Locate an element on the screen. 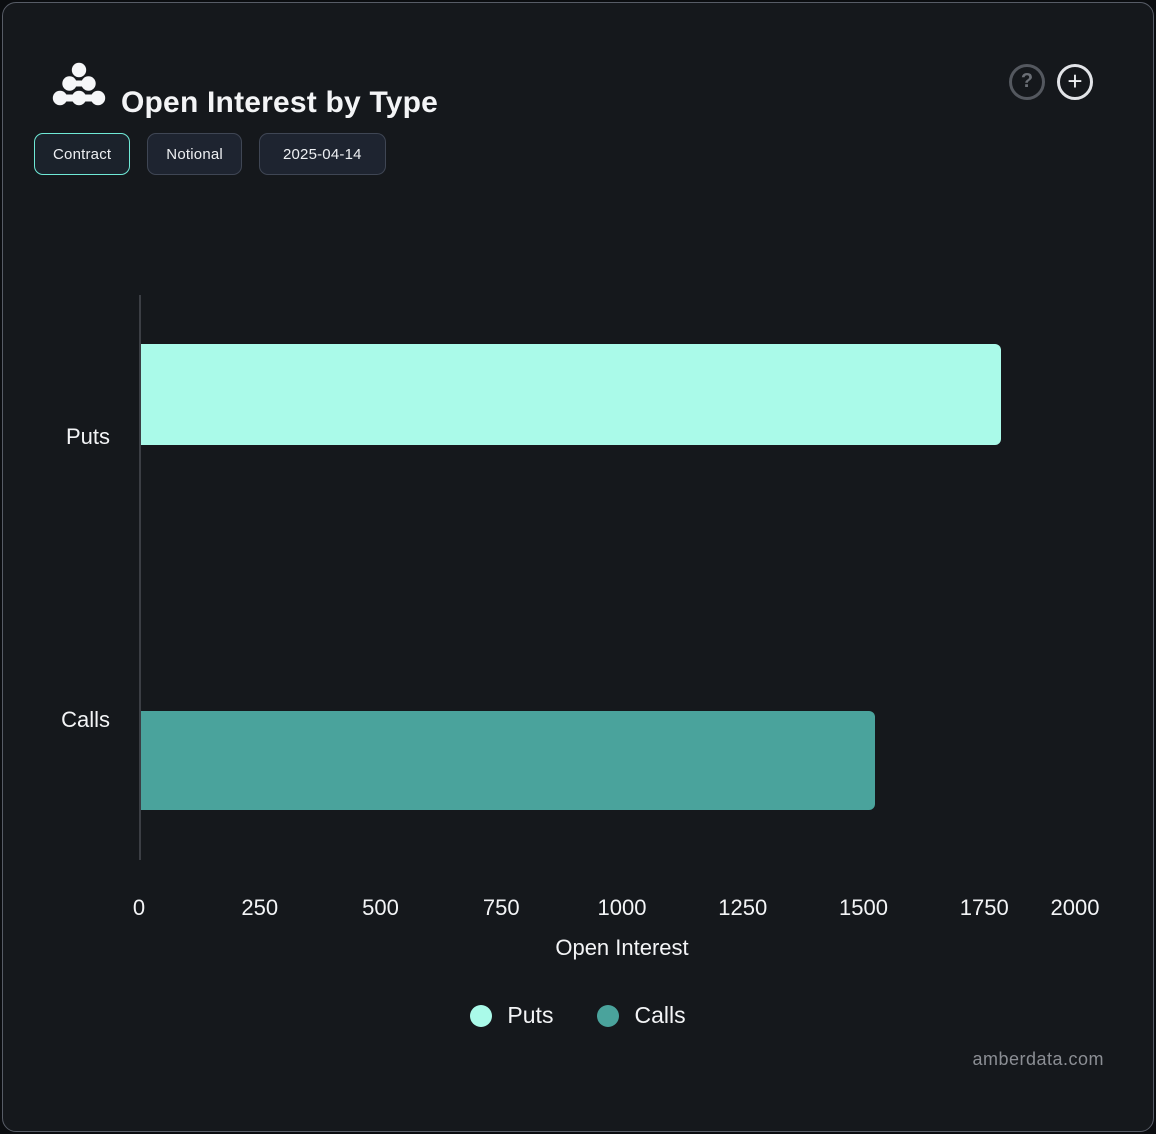  legend-item-calls: Calls is located at coordinates (641, 1015).